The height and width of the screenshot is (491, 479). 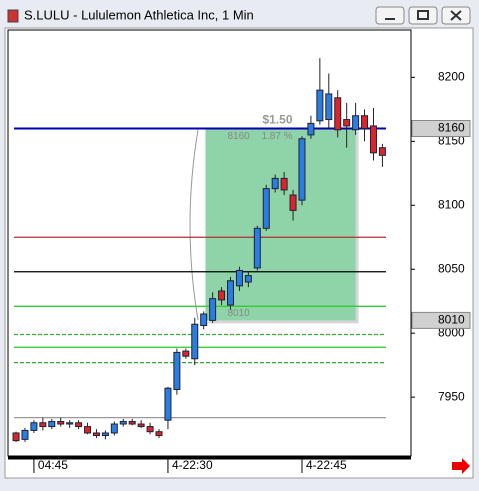 What do you see at coordinates (13, 16) in the screenshot?
I see `window-icon` at bounding box center [13, 16].